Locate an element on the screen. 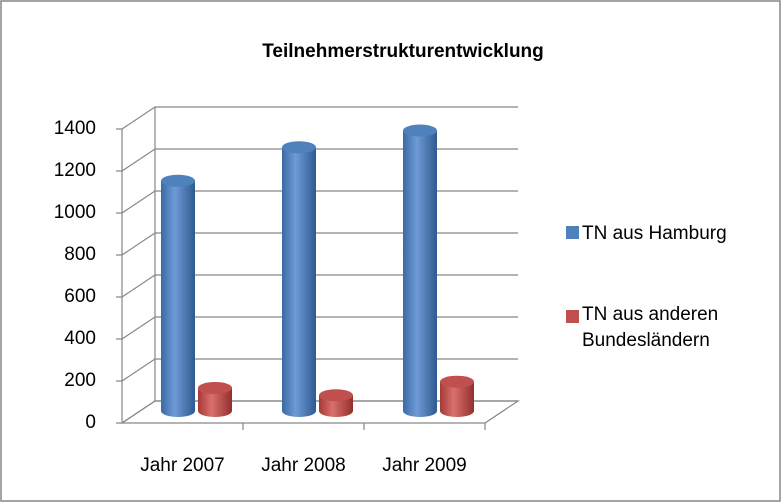 The width and height of the screenshot is (781, 502). x-tick-label: Jahr 2007 is located at coordinates (182, 465).